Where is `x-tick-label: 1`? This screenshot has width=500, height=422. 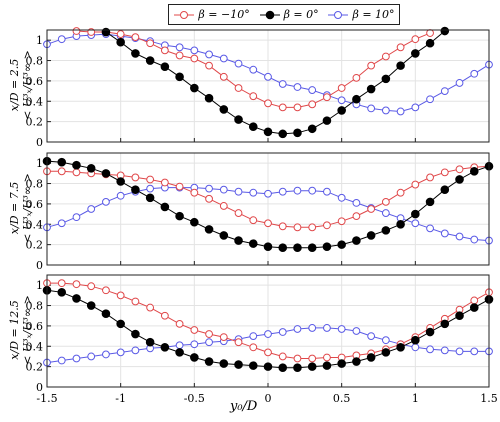
x-tick-label: 1 is located at coordinates (415, 398).